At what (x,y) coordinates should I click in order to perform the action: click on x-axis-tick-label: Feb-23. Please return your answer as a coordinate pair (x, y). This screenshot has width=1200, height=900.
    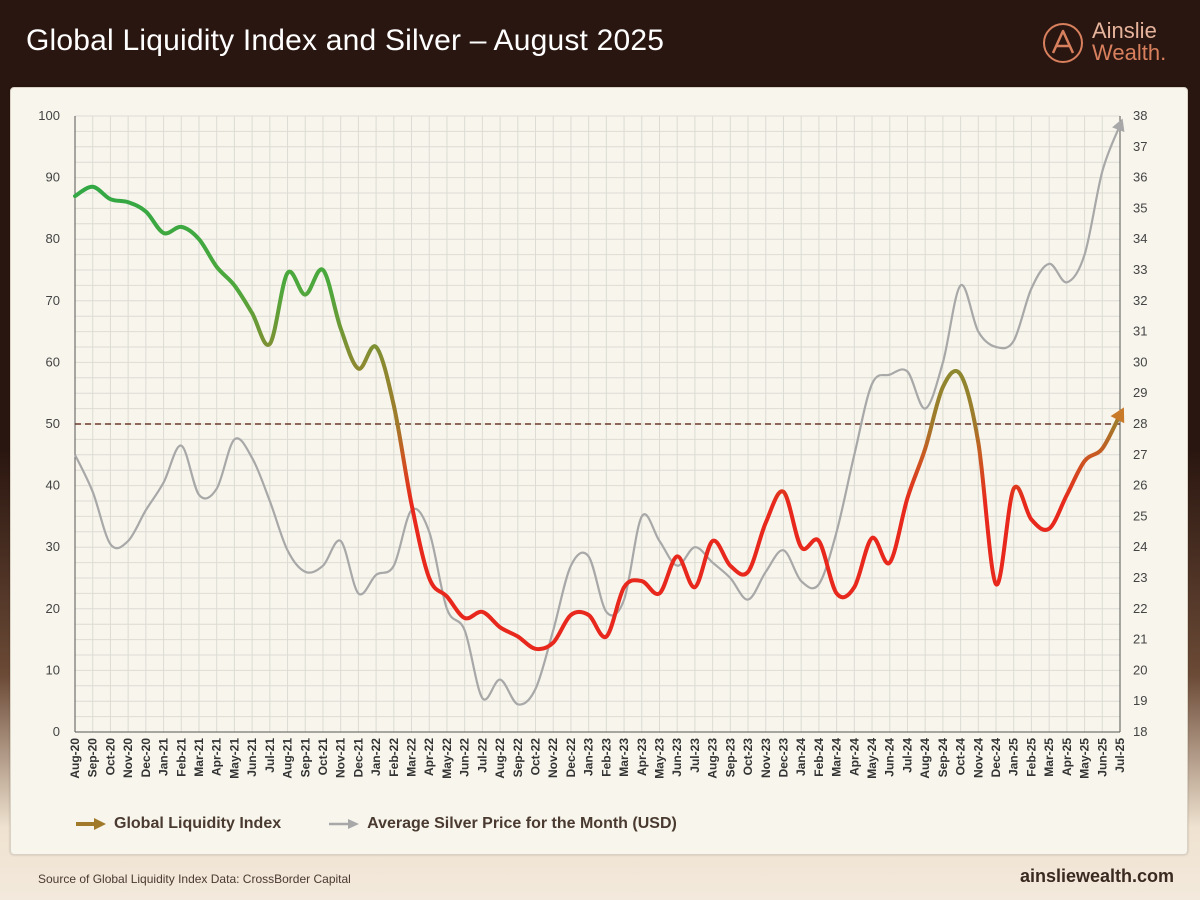
    Looking at the image, I should click on (606, 757).